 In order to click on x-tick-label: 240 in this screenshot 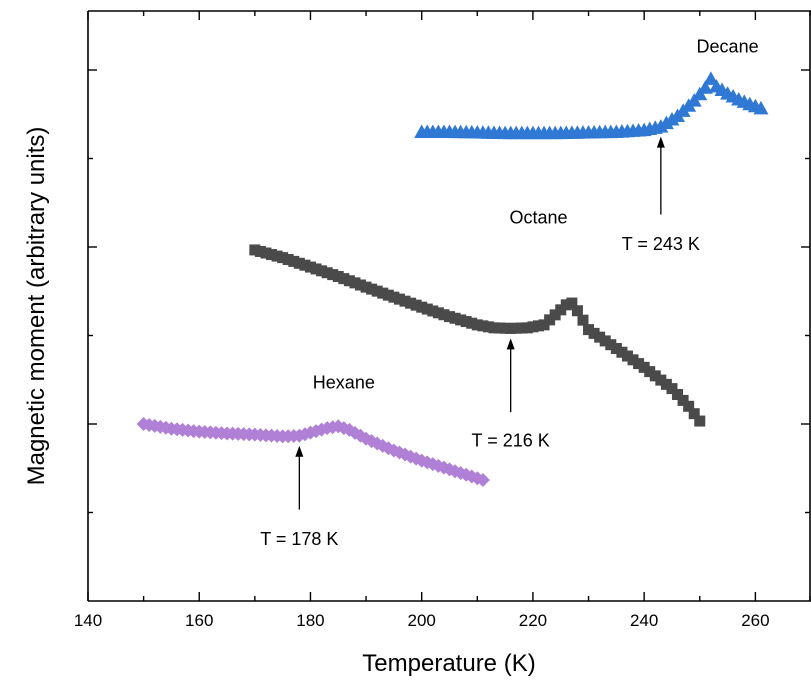, I will do `click(644, 620)`.